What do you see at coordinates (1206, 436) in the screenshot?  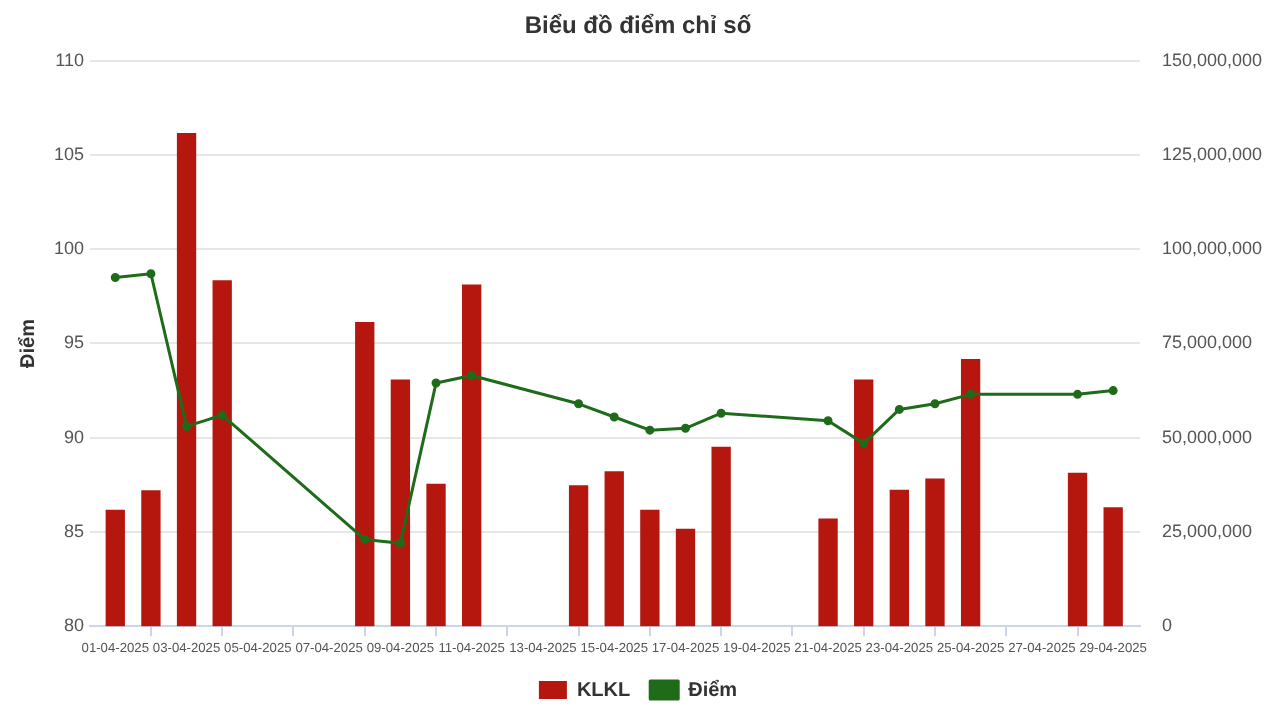 I see `y2-tick-label: 50,000,000` at bounding box center [1206, 436].